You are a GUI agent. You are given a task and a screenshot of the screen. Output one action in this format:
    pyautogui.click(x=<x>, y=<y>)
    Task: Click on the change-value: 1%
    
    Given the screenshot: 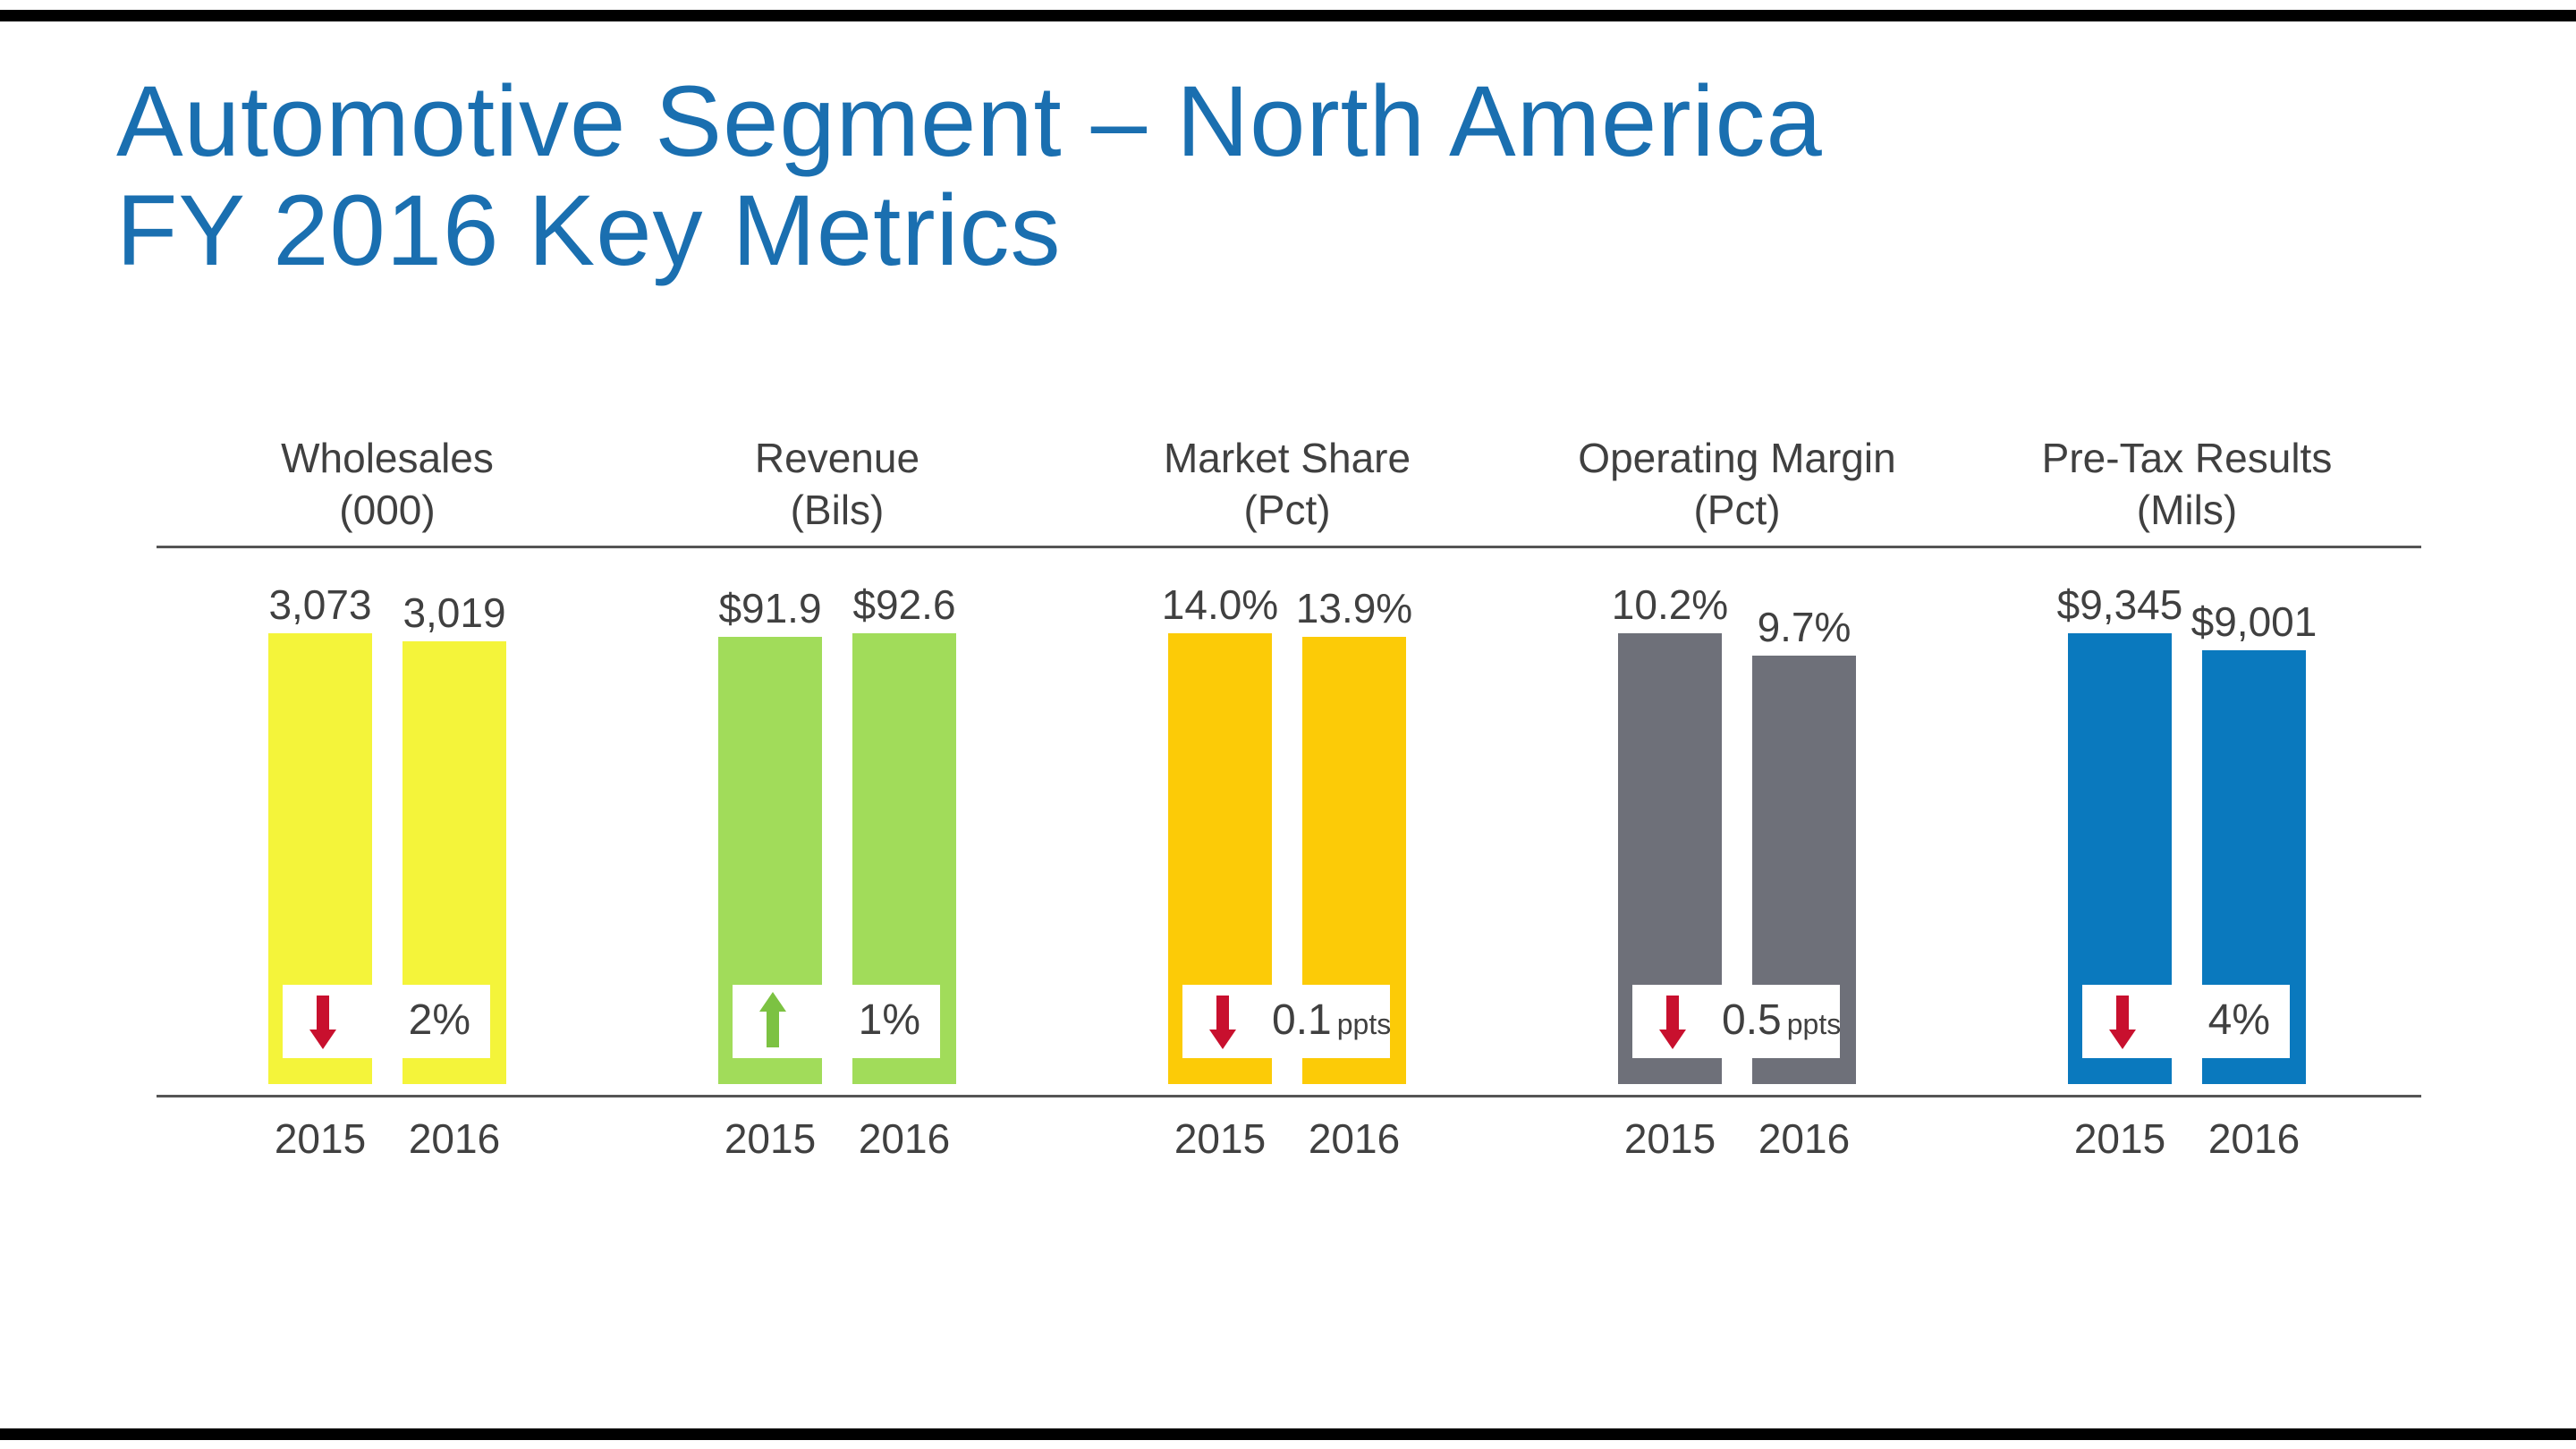 What is the action you would take?
    pyautogui.click(x=889, y=1020)
    